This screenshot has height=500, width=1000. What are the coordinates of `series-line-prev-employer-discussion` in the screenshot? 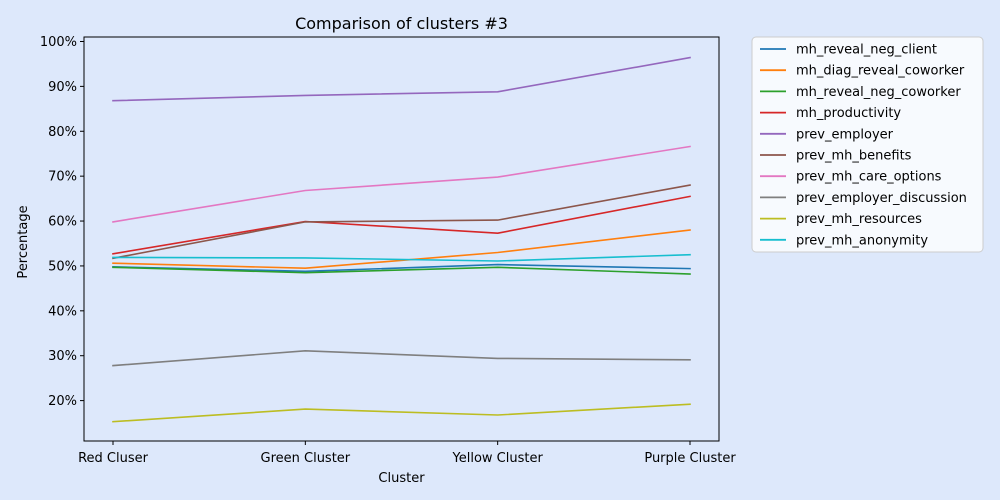 It's located at (401, 358).